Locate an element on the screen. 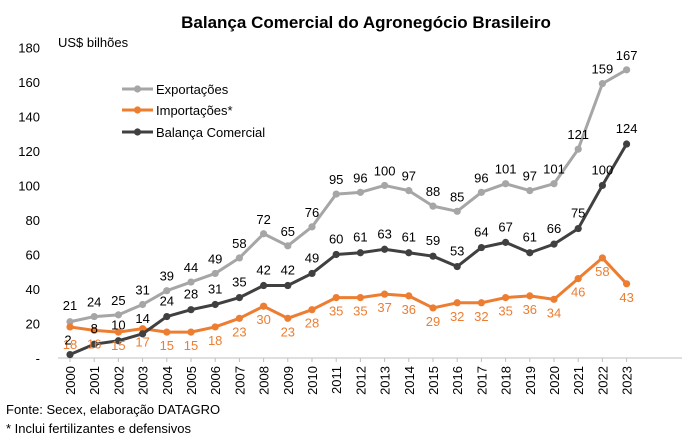 This screenshot has height=445, width=700. y-axis-ticks: - 20 40 60 80 100 120 140 160 180 is located at coordinates (29, 203).